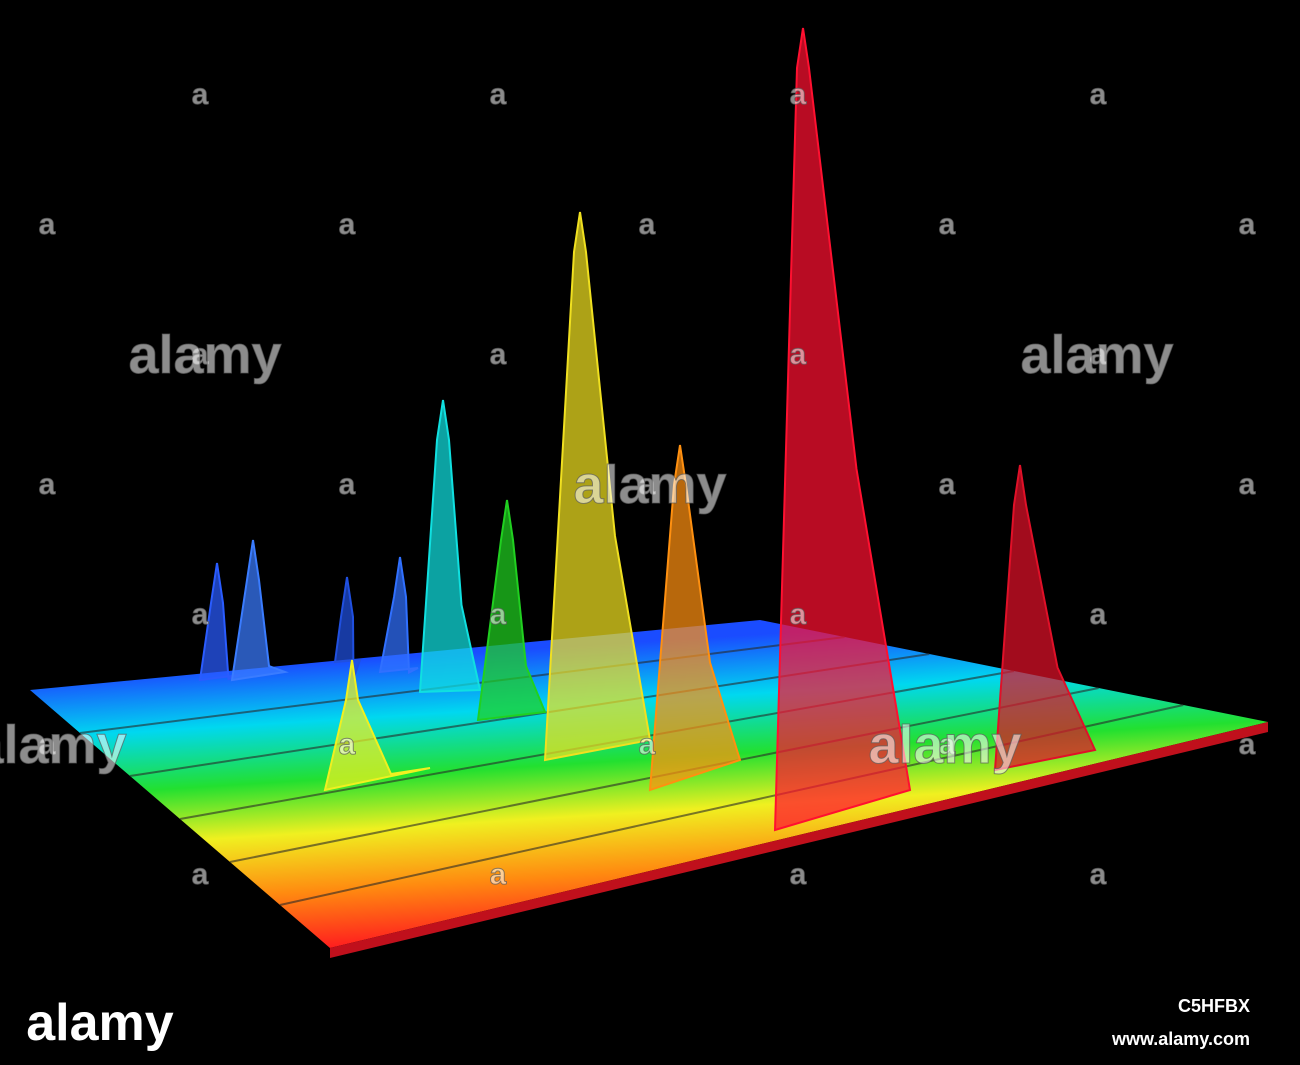  I want to click on image-id: C5HFBX, so click(1214, 1006).